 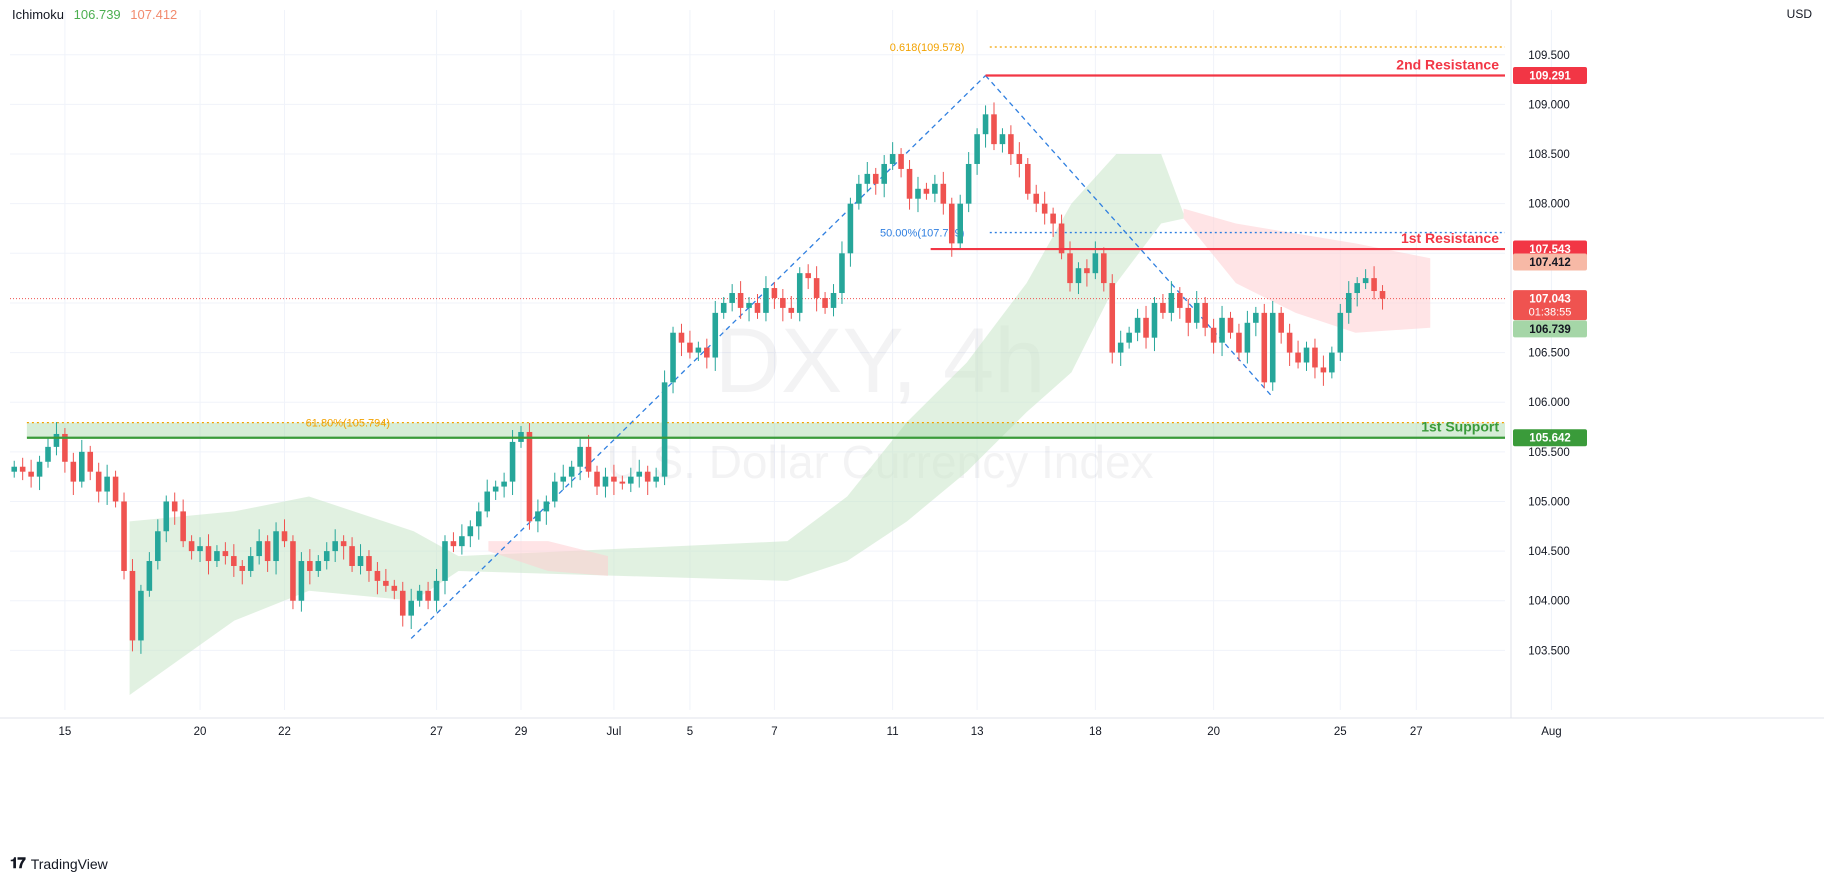 I want to click on x-tick-label: 20, so click(x=1213, y=732).